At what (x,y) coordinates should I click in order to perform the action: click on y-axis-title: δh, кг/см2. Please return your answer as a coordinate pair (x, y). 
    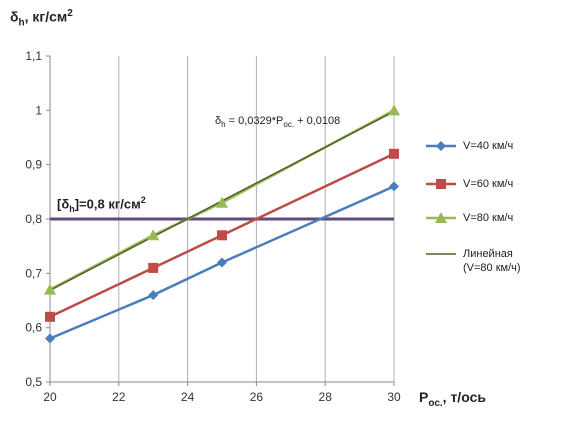
    Looking at the image, I should click on (41, 18).